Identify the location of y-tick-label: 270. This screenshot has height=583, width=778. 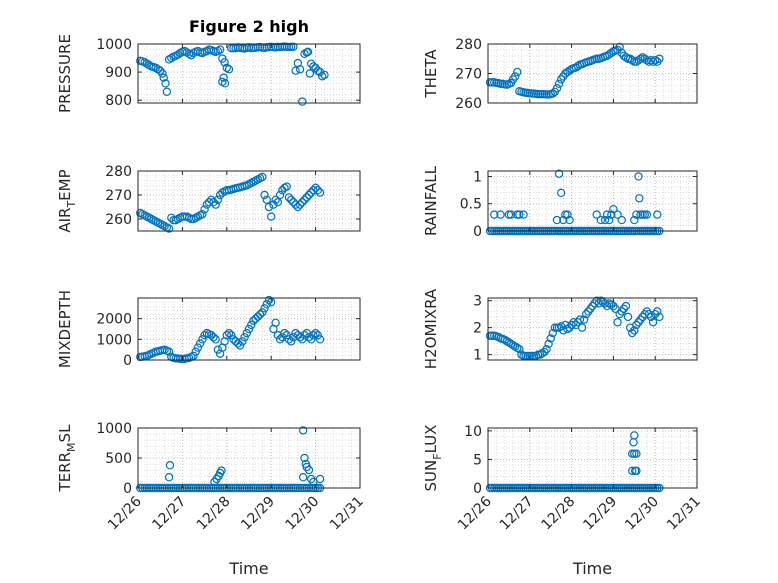
(468, 75).